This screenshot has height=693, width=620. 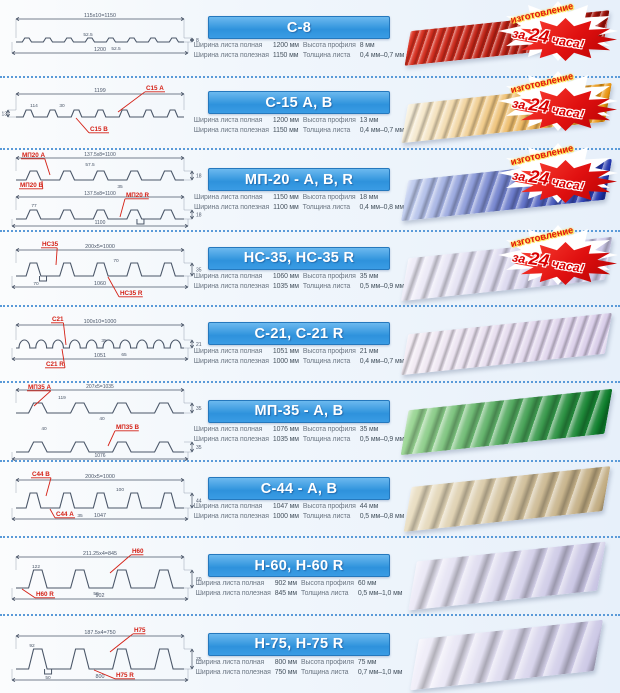 I want to click on svg-text: 1047, so click(x=100, y=516).